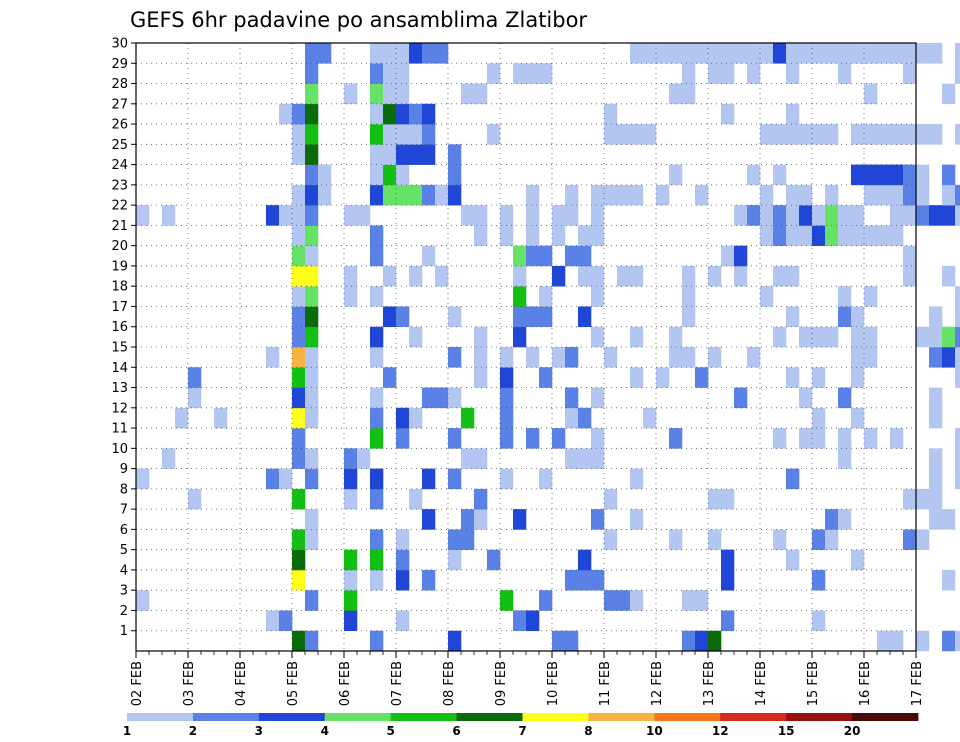 The image size is (960, 742). I want to click on y-tick-label: 23, so click(119, 185).